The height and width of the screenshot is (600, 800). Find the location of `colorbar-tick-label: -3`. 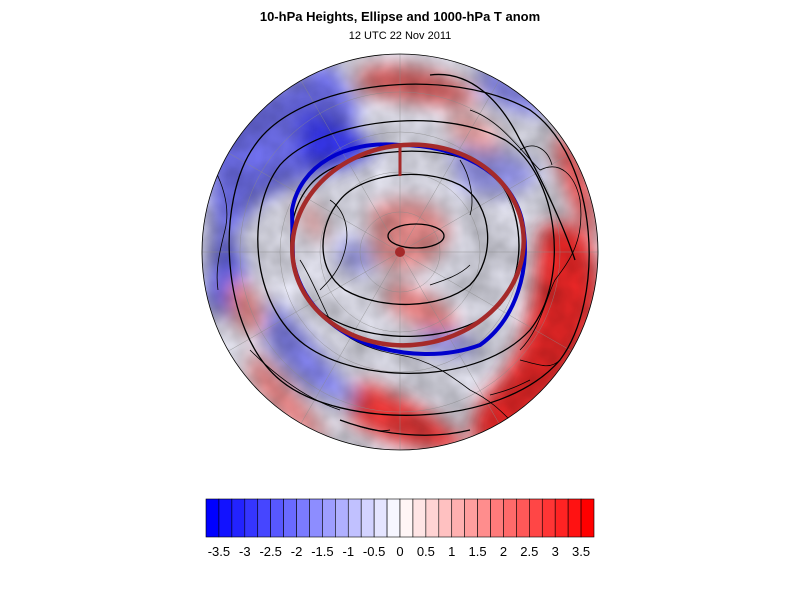

colorbar-tick-label: -3 is located at coordinates (245, 551).